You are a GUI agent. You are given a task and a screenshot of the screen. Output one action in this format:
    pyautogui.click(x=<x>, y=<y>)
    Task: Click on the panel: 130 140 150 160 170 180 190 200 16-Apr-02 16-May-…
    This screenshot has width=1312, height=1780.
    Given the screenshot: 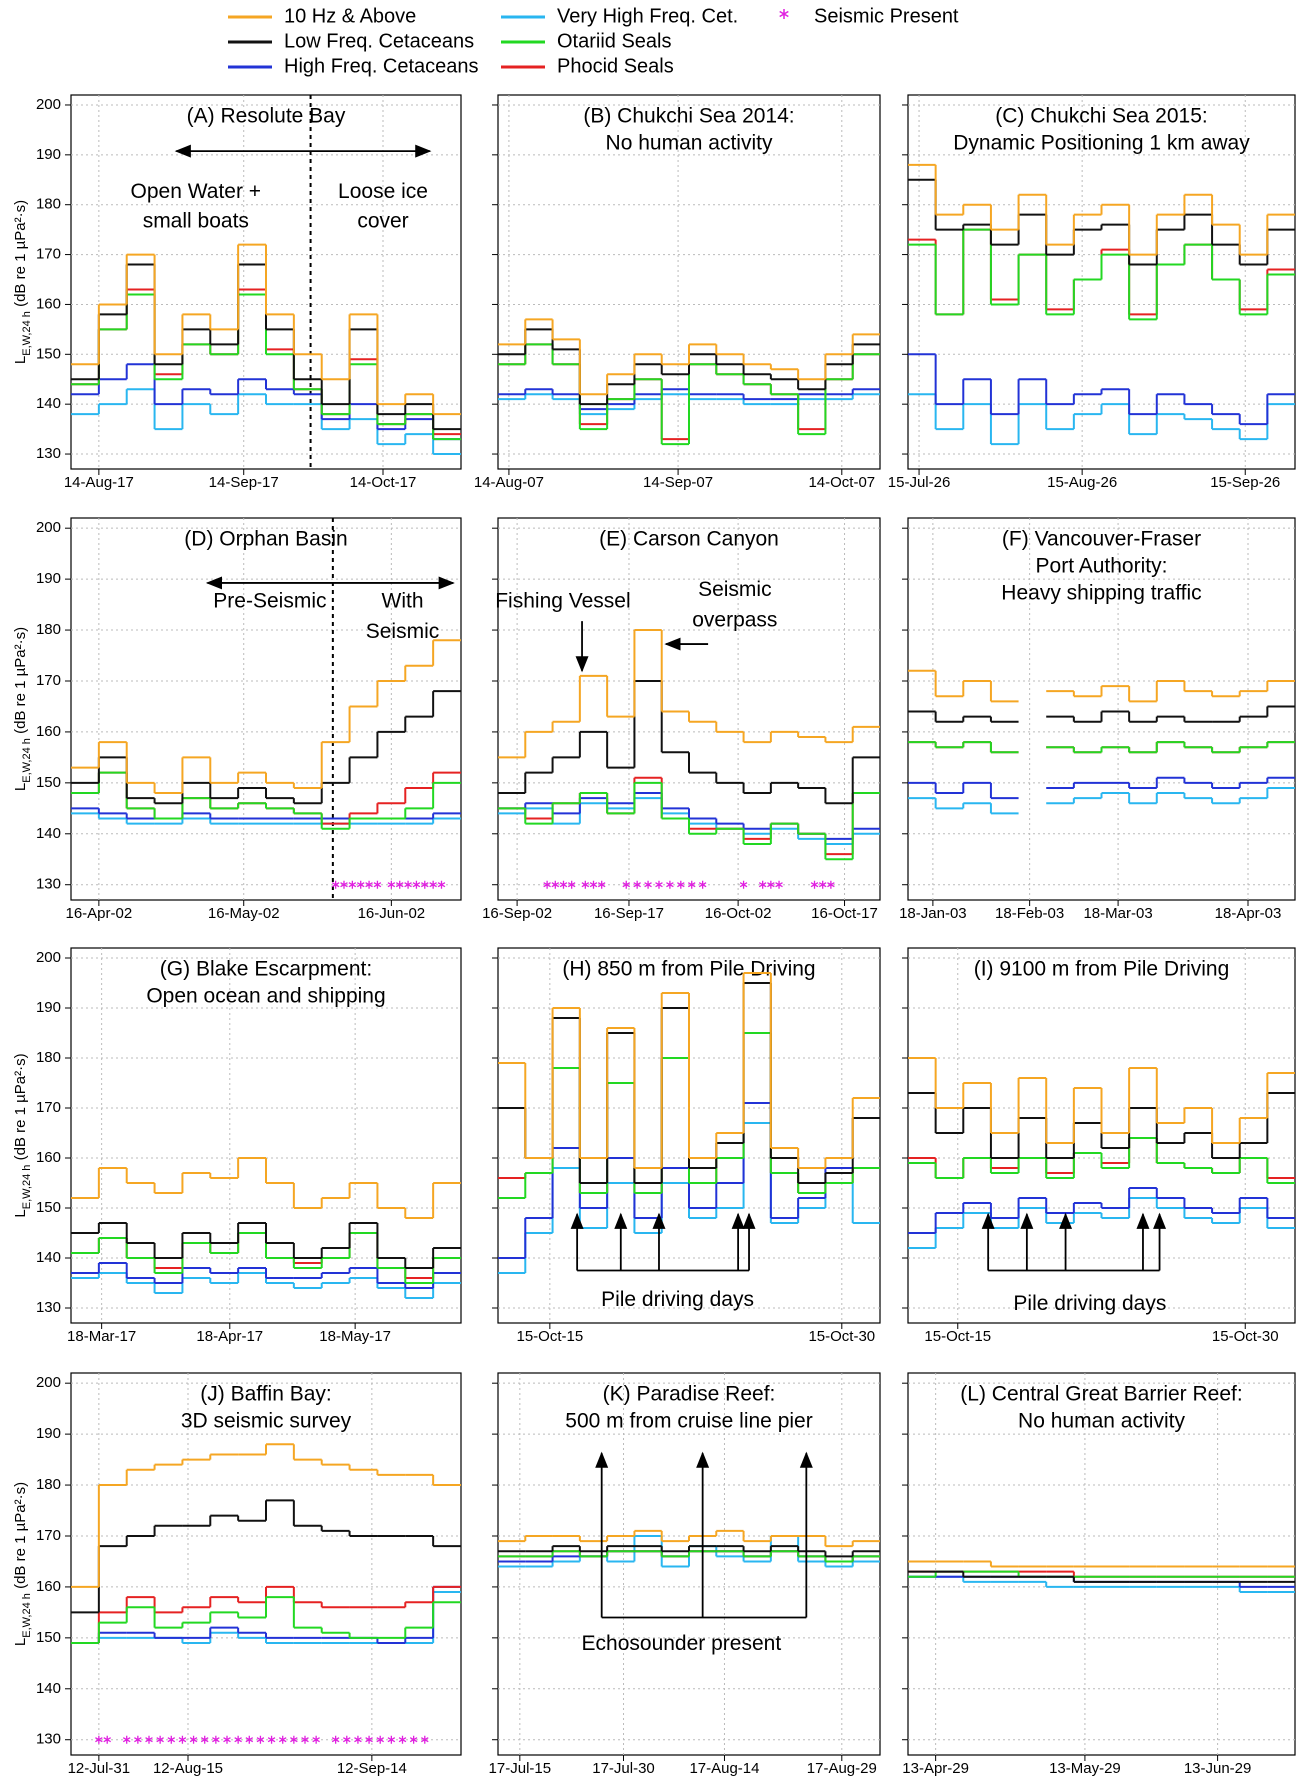 What is the action you would take?
    pyautogui.click(x=237, y=719)
    